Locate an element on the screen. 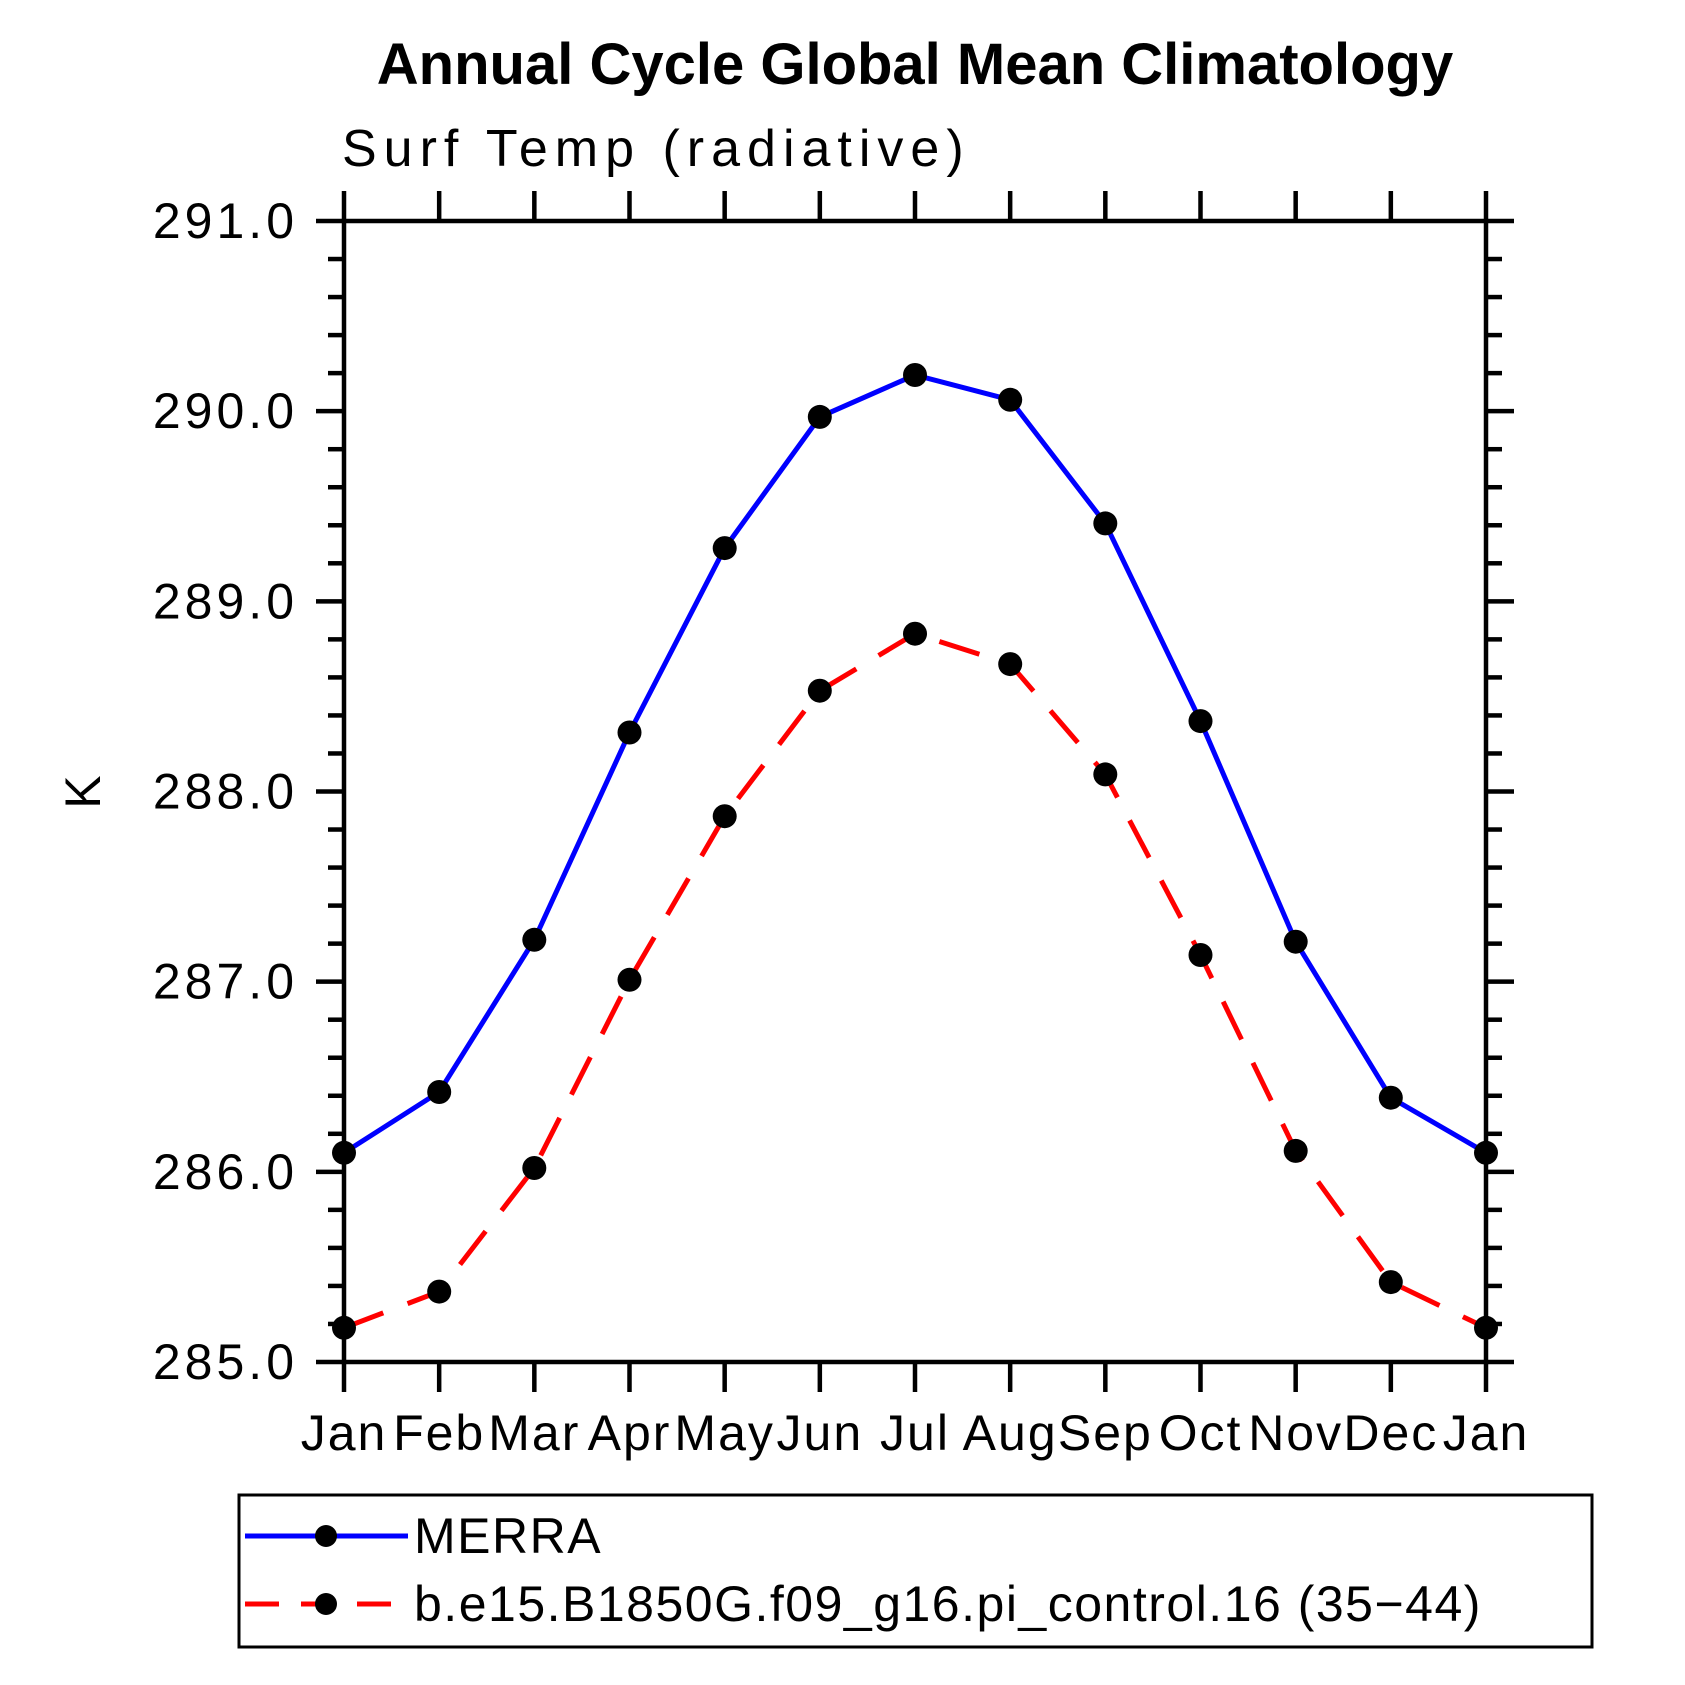  x-tick-labels: Jan Feb Mar Apr May Jun Jul Aug Sep Oct Nov Dec Jan is located at coordinates (915, 1433).